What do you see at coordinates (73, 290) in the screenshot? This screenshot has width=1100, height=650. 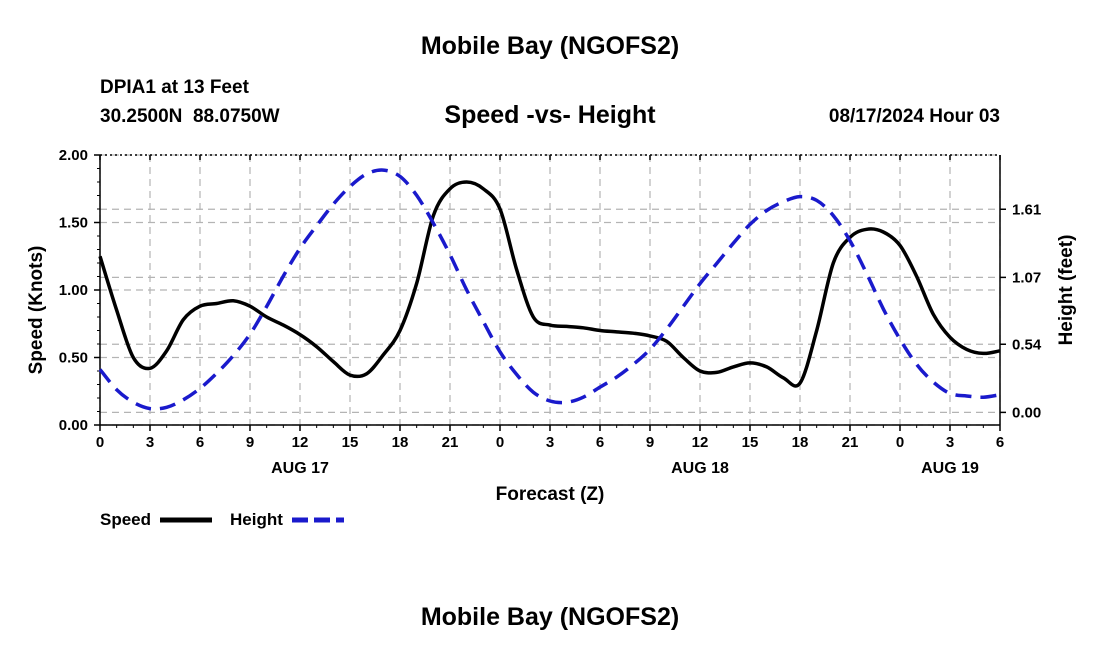 I see `y-tick-label: 1.00` at bounding box center [73, 290].